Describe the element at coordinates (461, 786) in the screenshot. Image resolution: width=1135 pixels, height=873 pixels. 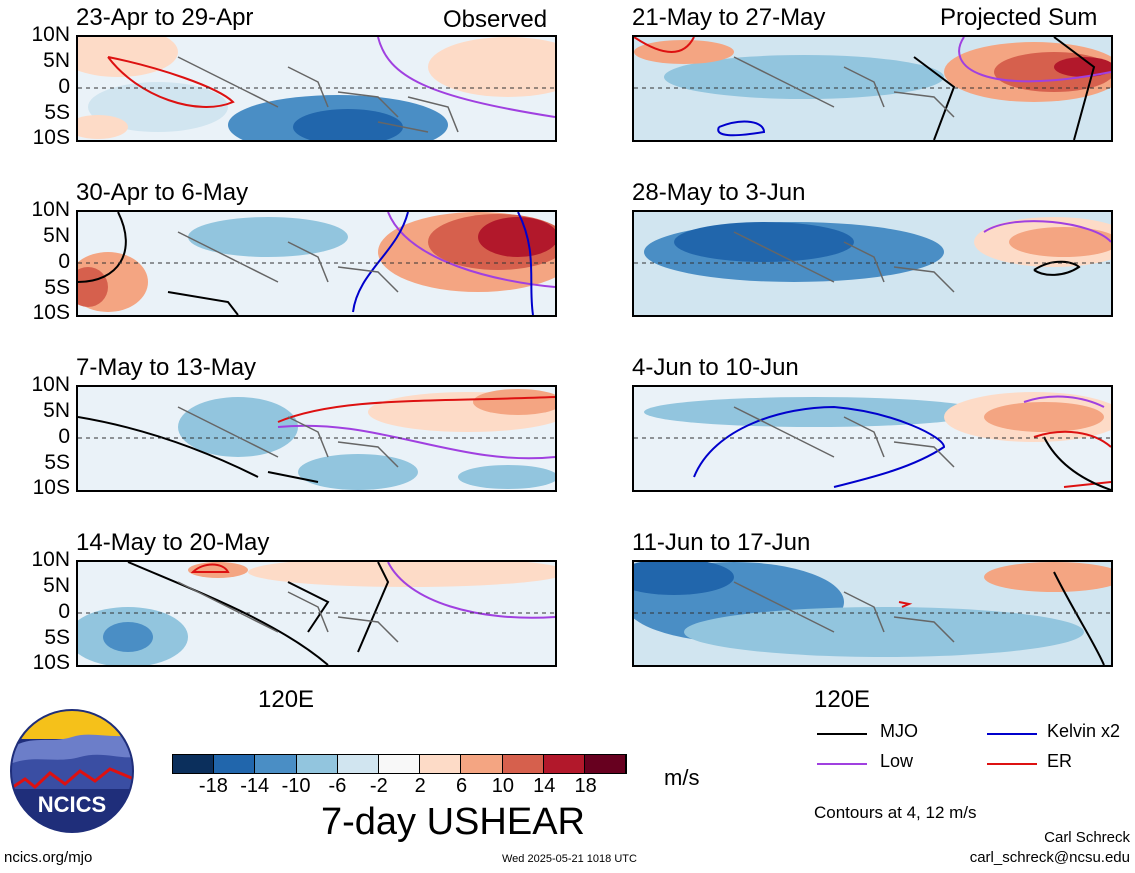
I see `colorbar-tick-label: 6` at that location.